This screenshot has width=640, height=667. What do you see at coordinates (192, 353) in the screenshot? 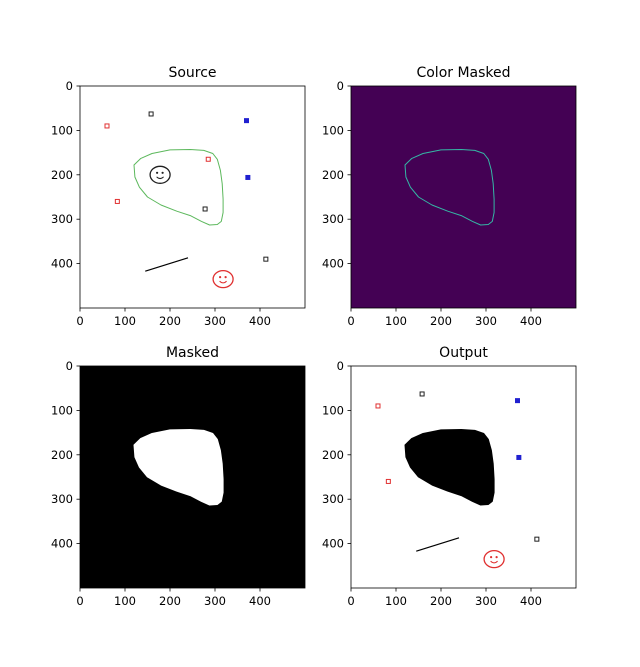
I see `panel-title: Masked` at bounding box center [192, 353].